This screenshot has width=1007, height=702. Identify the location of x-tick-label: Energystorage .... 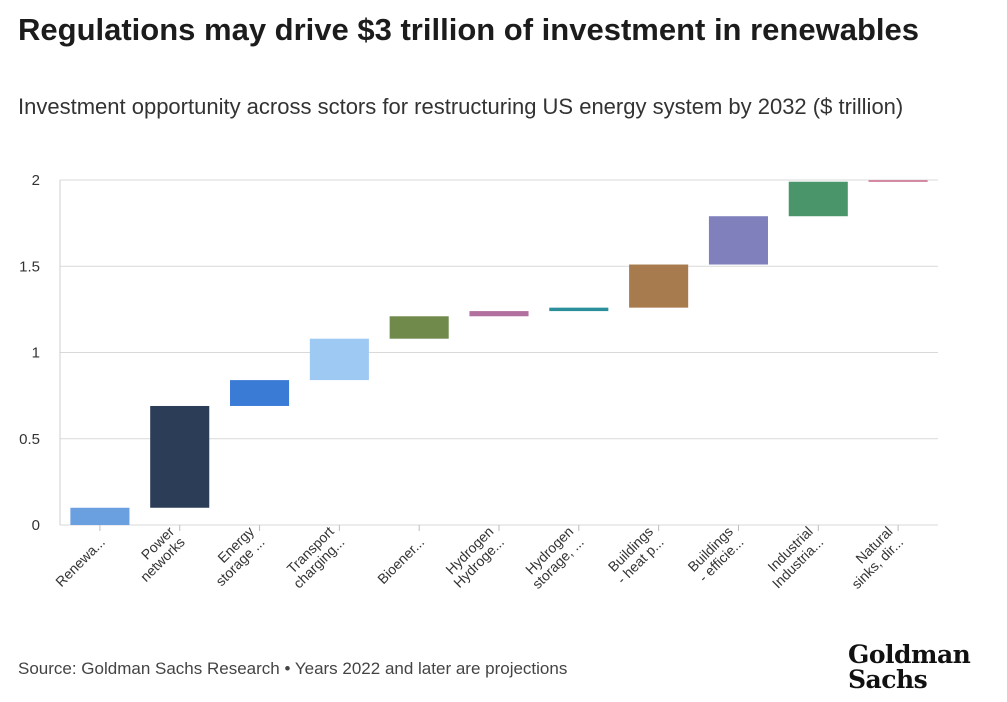
(235, 556).